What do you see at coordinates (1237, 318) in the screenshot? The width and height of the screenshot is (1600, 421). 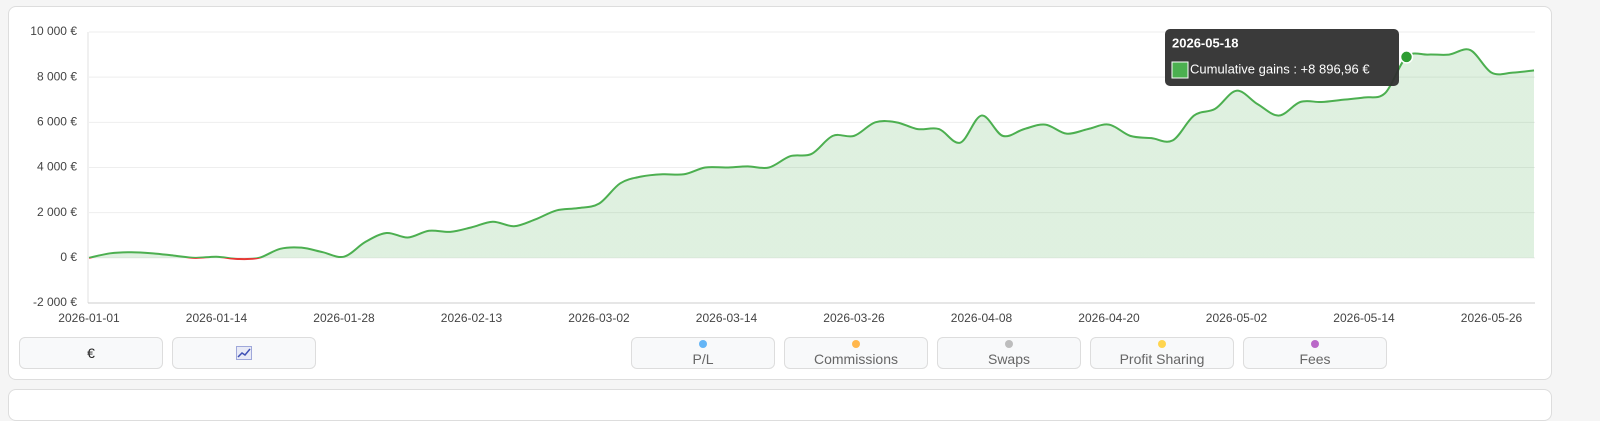 I see `x-tick-label: 2026-05-02` at bounding box center [1237, 318].